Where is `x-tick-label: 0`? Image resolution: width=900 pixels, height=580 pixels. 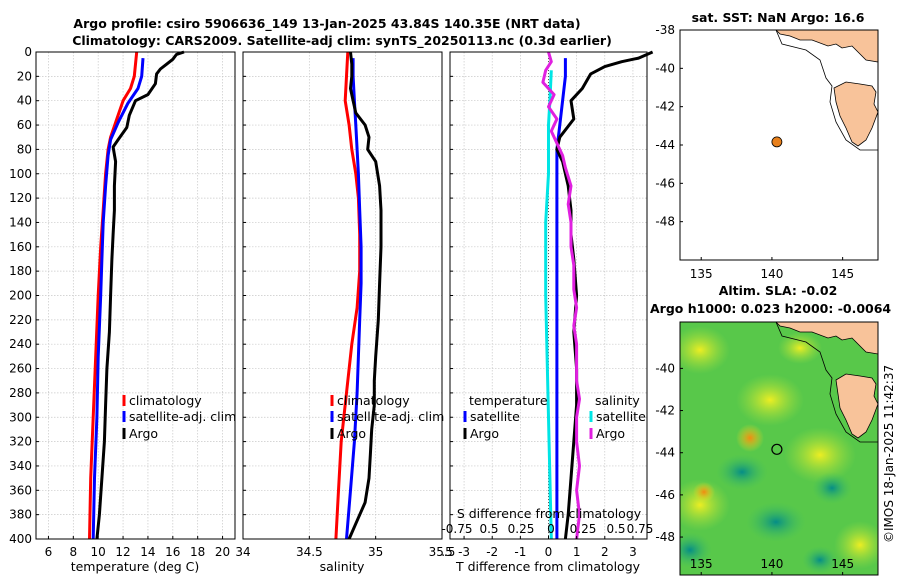 x-tick-label: 0 is located at coordinates (549, 552).